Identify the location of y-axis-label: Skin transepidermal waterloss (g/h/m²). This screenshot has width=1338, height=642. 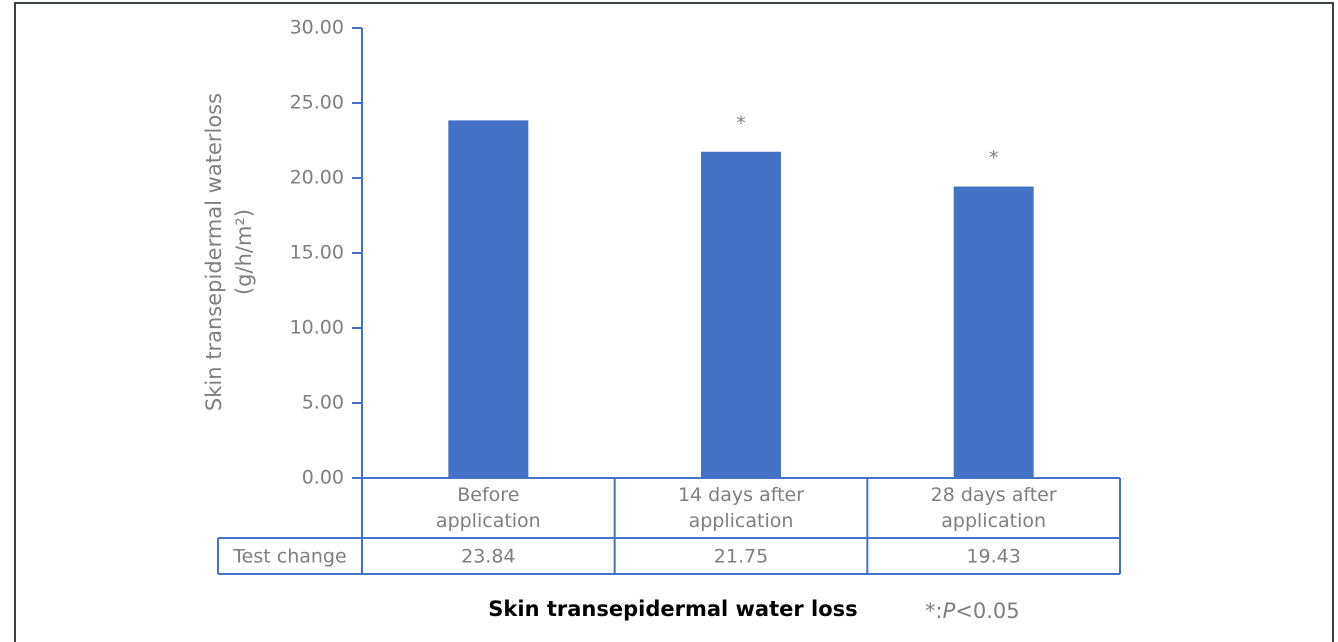
(229, 252).